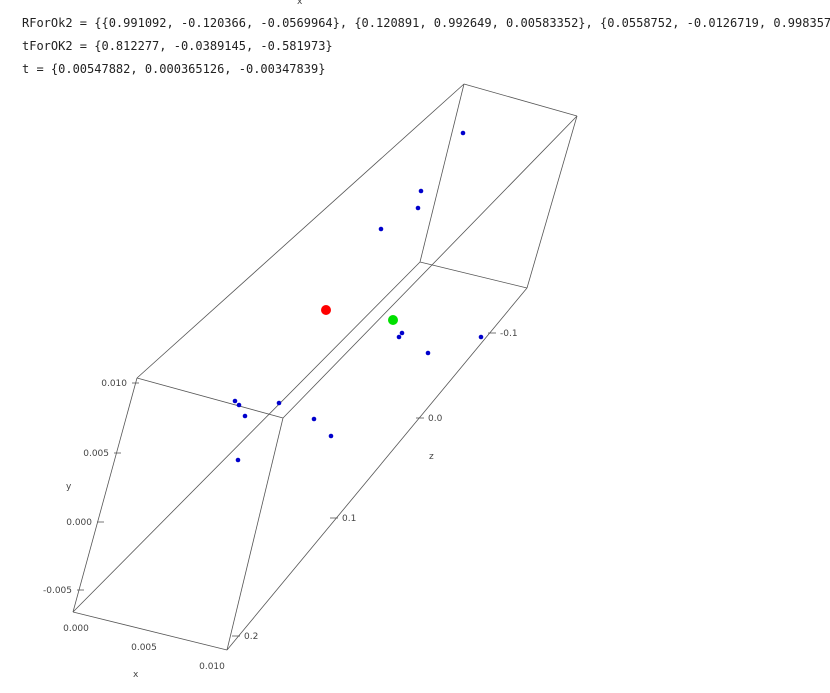 Image resolution: width=830 pixels, height=693 pixels. What do you see at coordinates (79, 523) in the screenshot?
I see `y-tick-label: 0.000` at bounding box center [79, 523].